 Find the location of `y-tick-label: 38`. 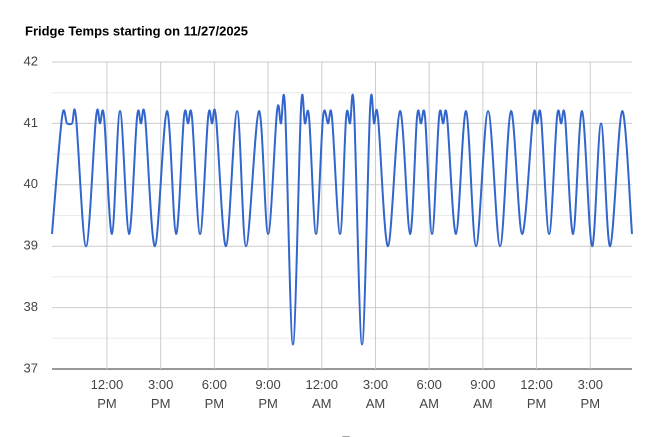

y-tick-label: 38 is located at coordinates (31, 306).